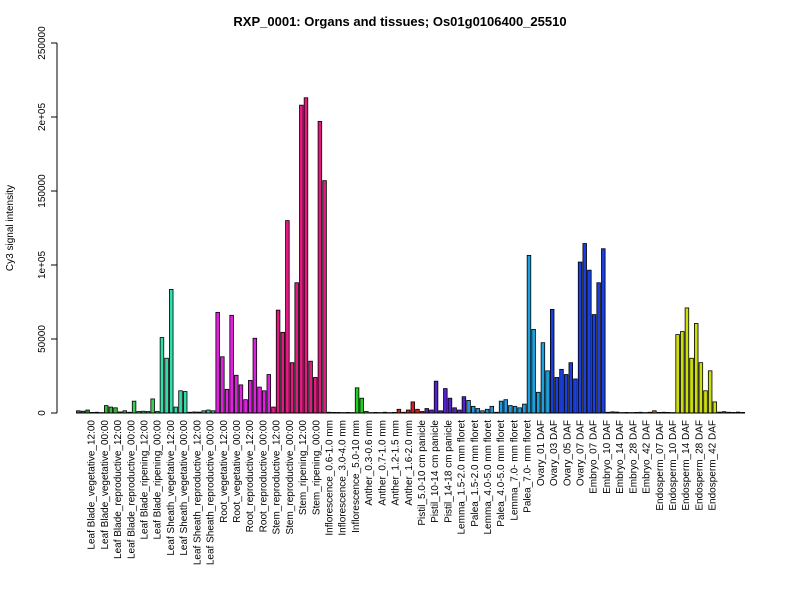 The image size is (800, 600). What do you see at coordinates (224, 471) in the screenshot?
I see `x-tick-label: Root_vegetative_12:00` at bounding box center [224, 471].